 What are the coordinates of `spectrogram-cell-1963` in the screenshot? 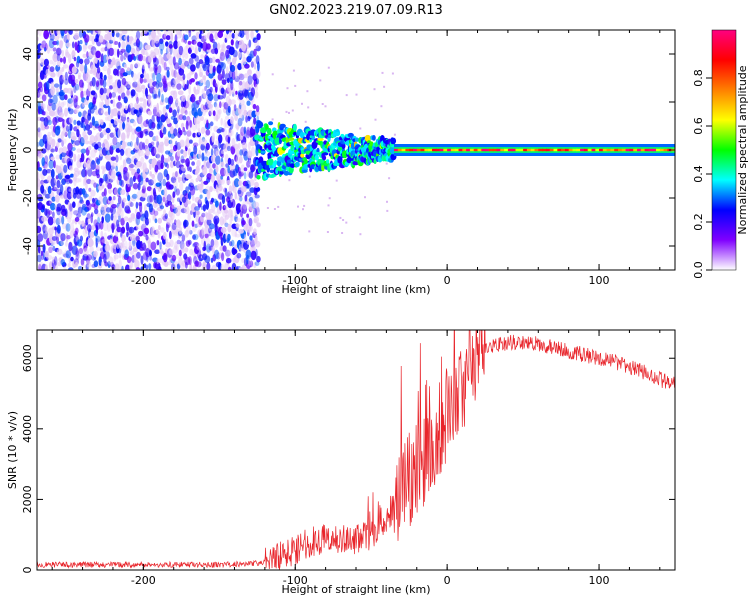 It's located at (222, 182).